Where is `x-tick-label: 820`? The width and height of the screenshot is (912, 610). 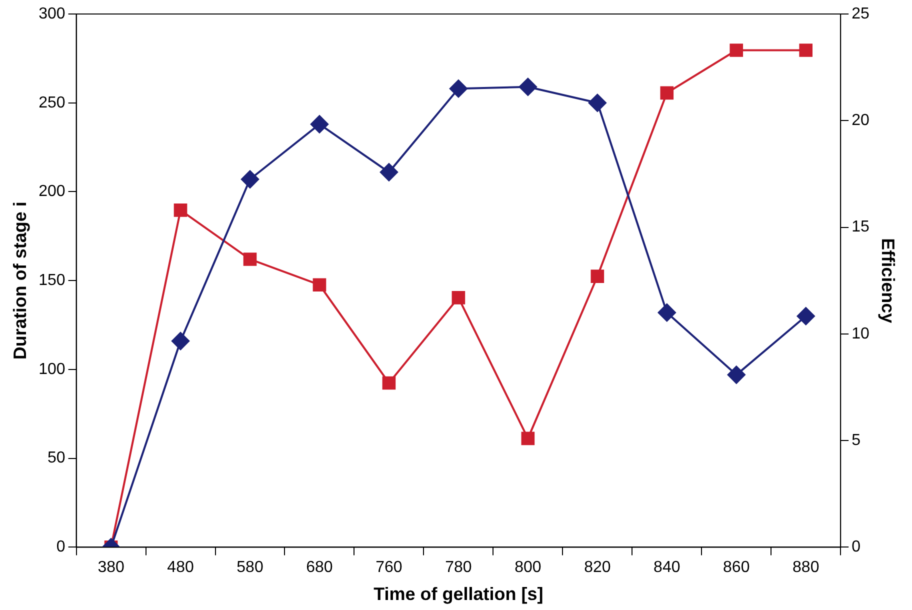
x-tick-label: 820 is located at coordinates (597, 567).